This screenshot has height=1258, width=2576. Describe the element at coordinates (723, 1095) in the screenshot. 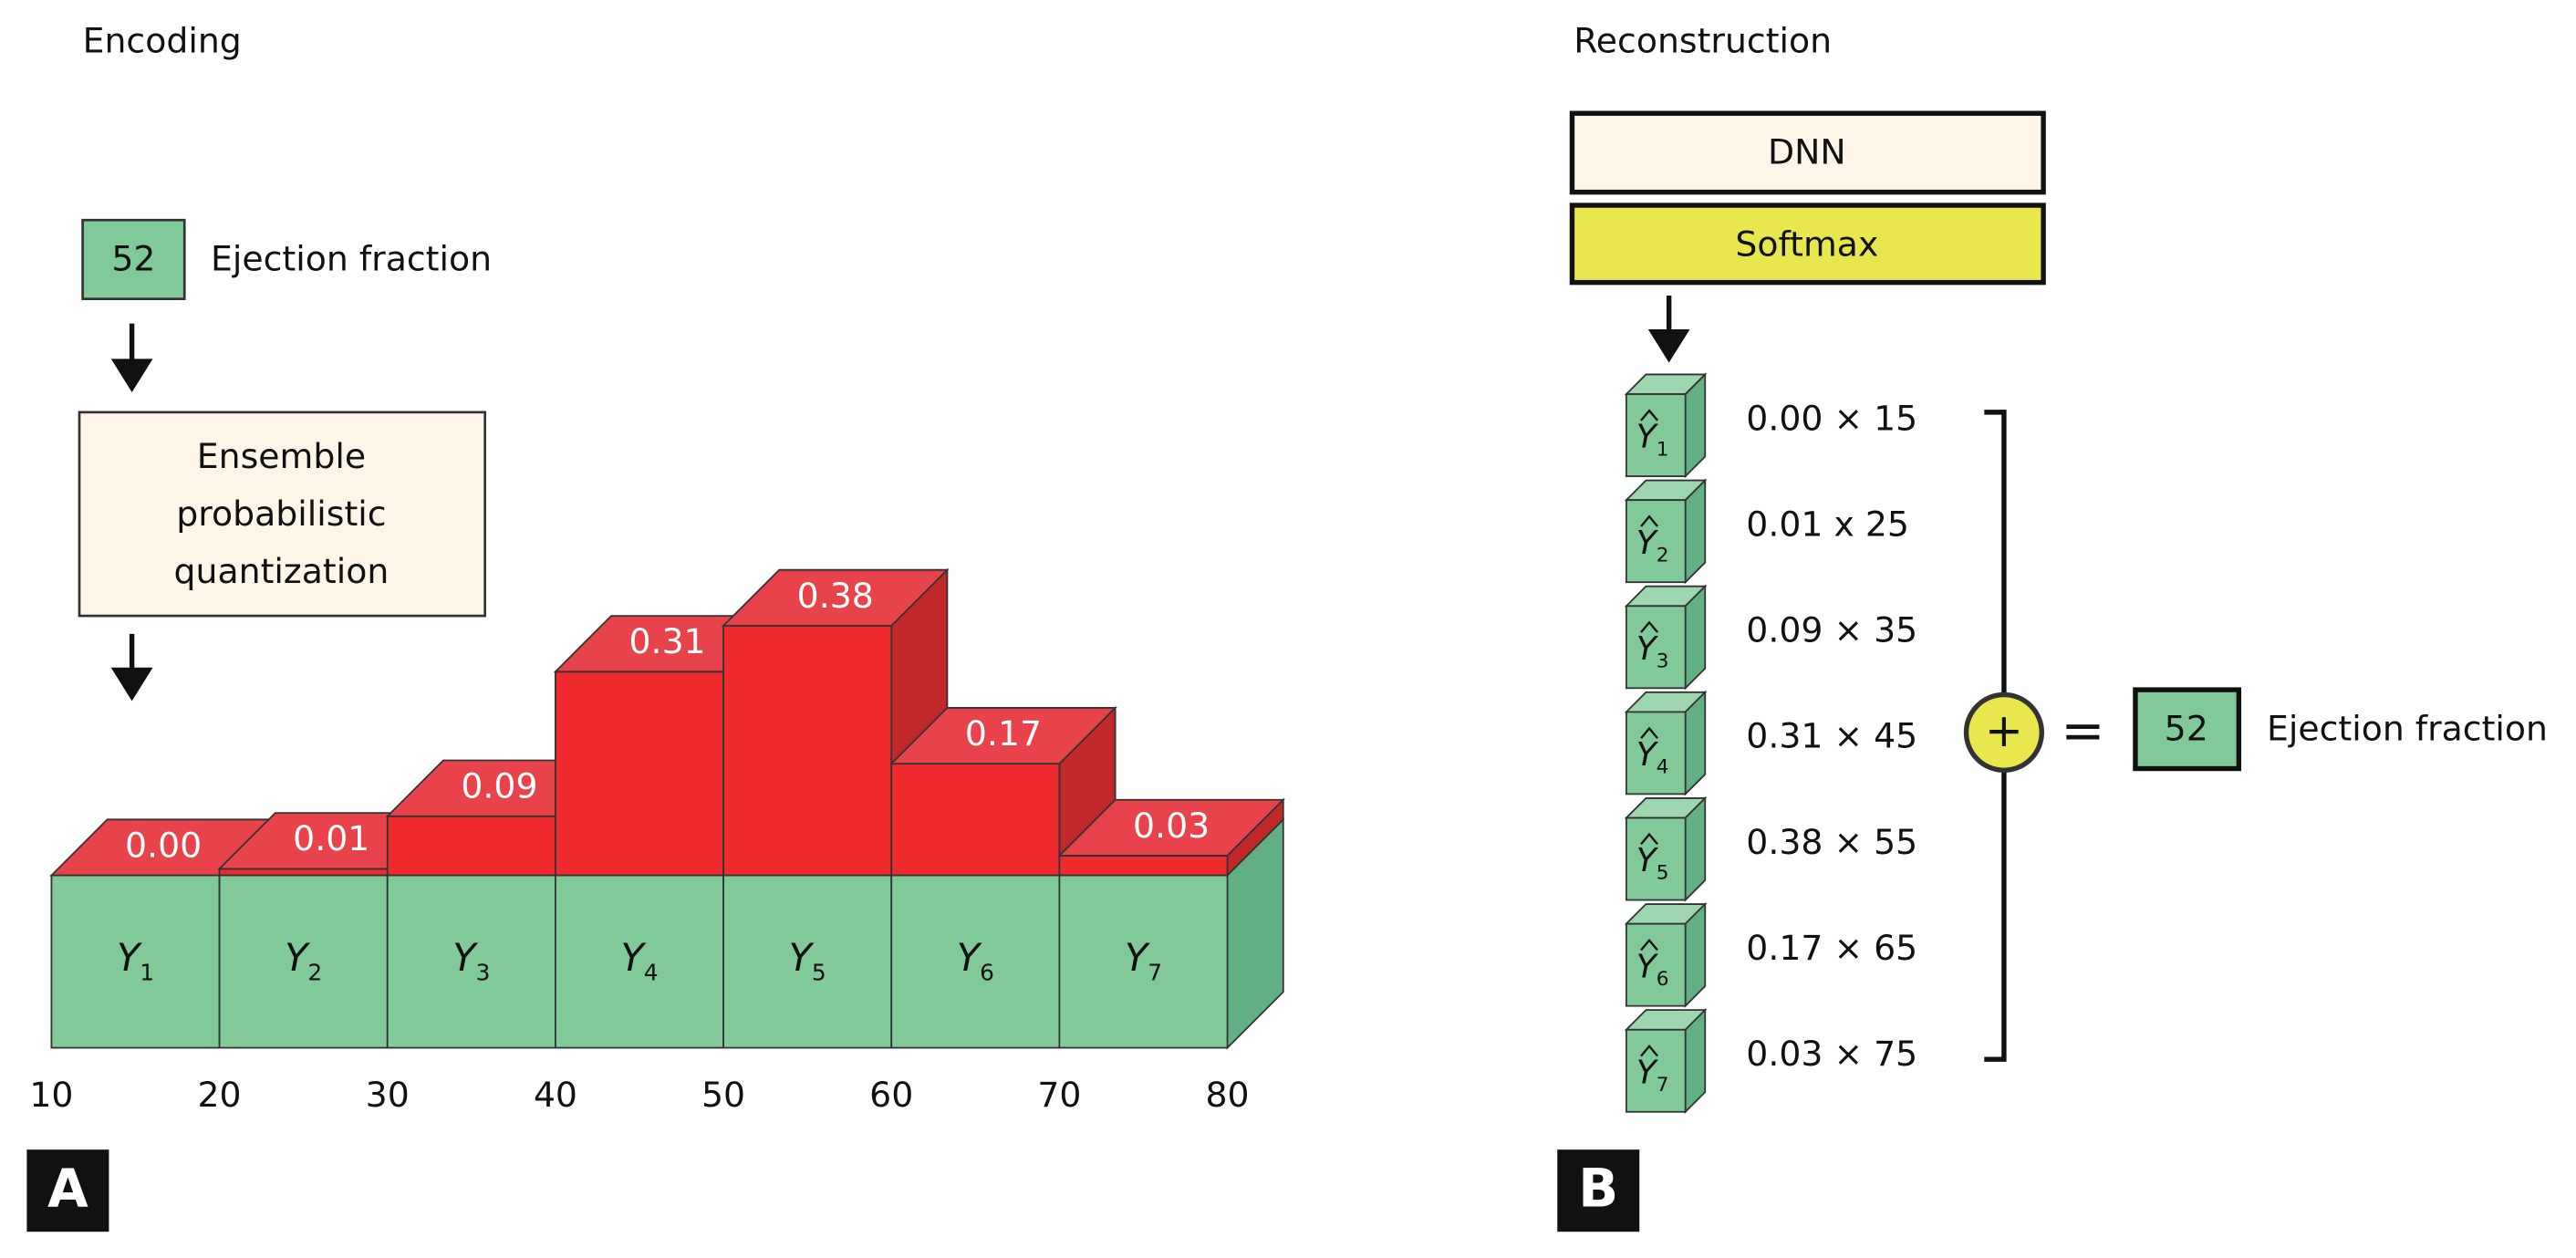

I see `edge-label: 50` at that location.